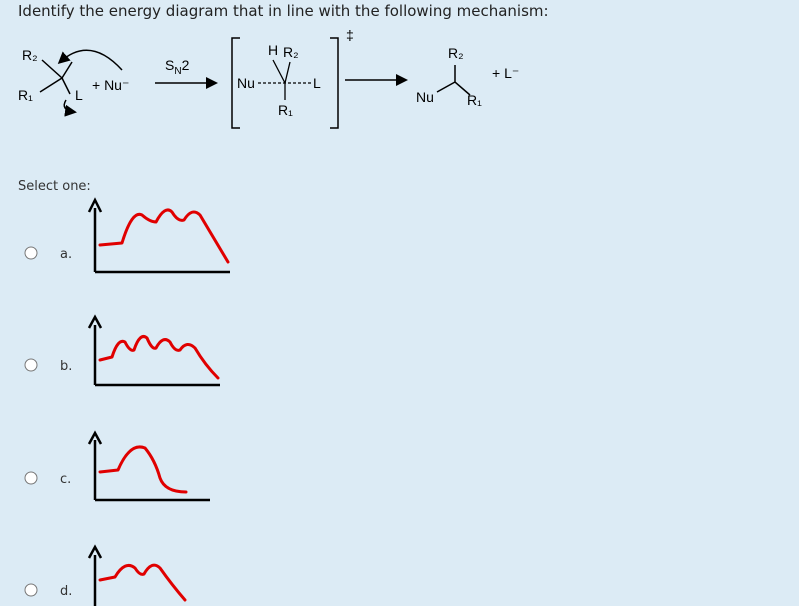 The width and height of the screenshot is (799, 606). What do you see at coordinates (169, 65) in the screenshot?
I see `condition-main: S` at bounding box center [169, 65].